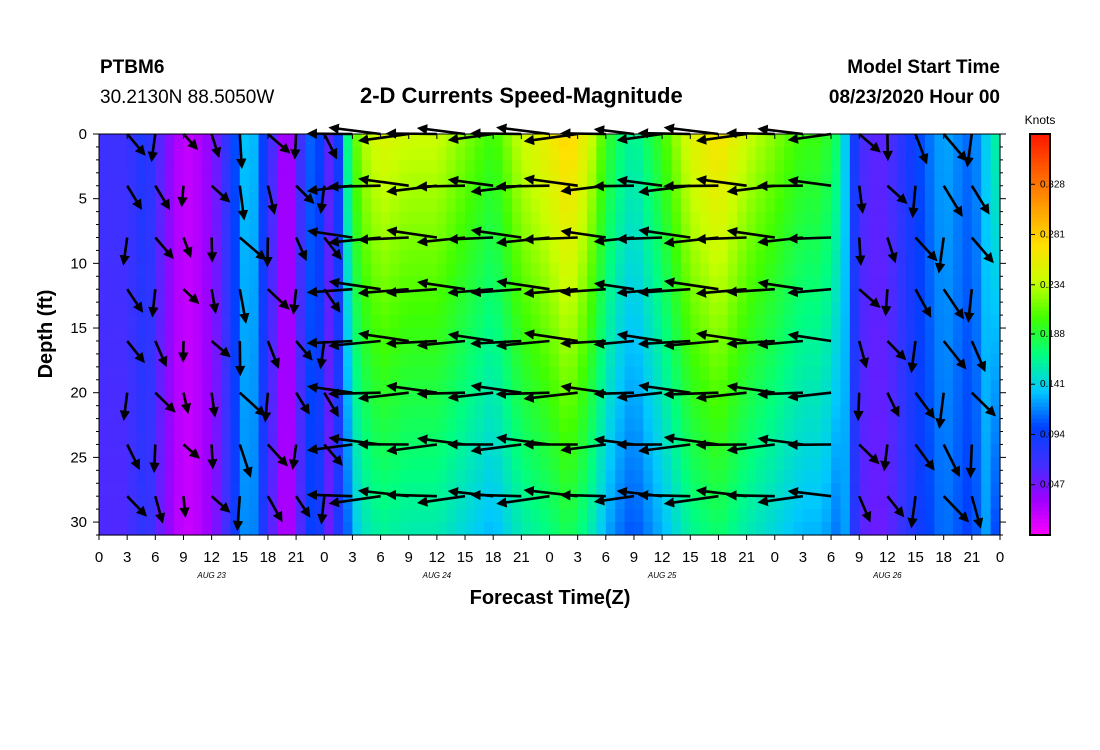  What do you see at coordinates (465, 557) in the screenshot?
I see `x-tick-label: 15` at bounding box center [465, 557].